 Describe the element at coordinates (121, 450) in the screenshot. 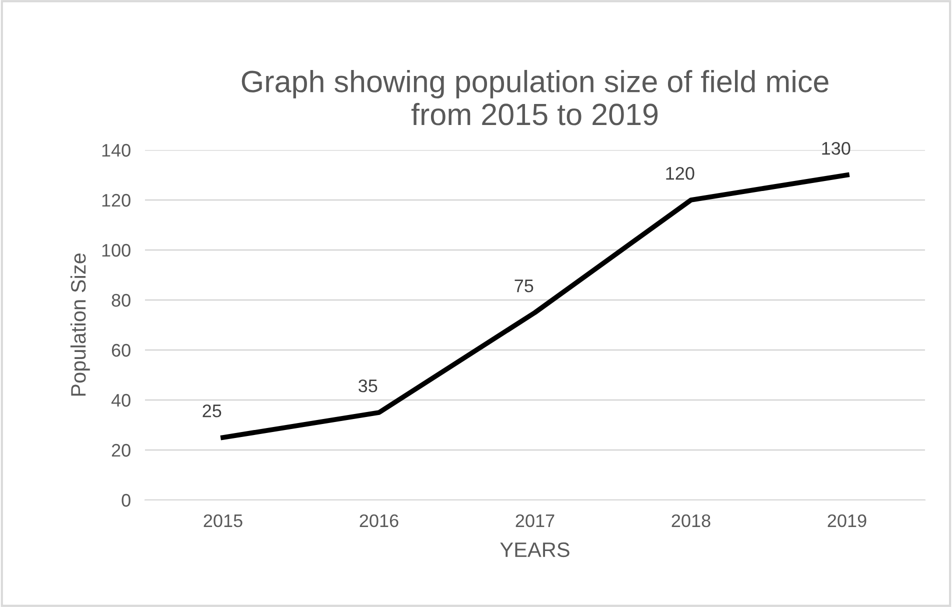

I see `y-tick-label: 20` at that location.